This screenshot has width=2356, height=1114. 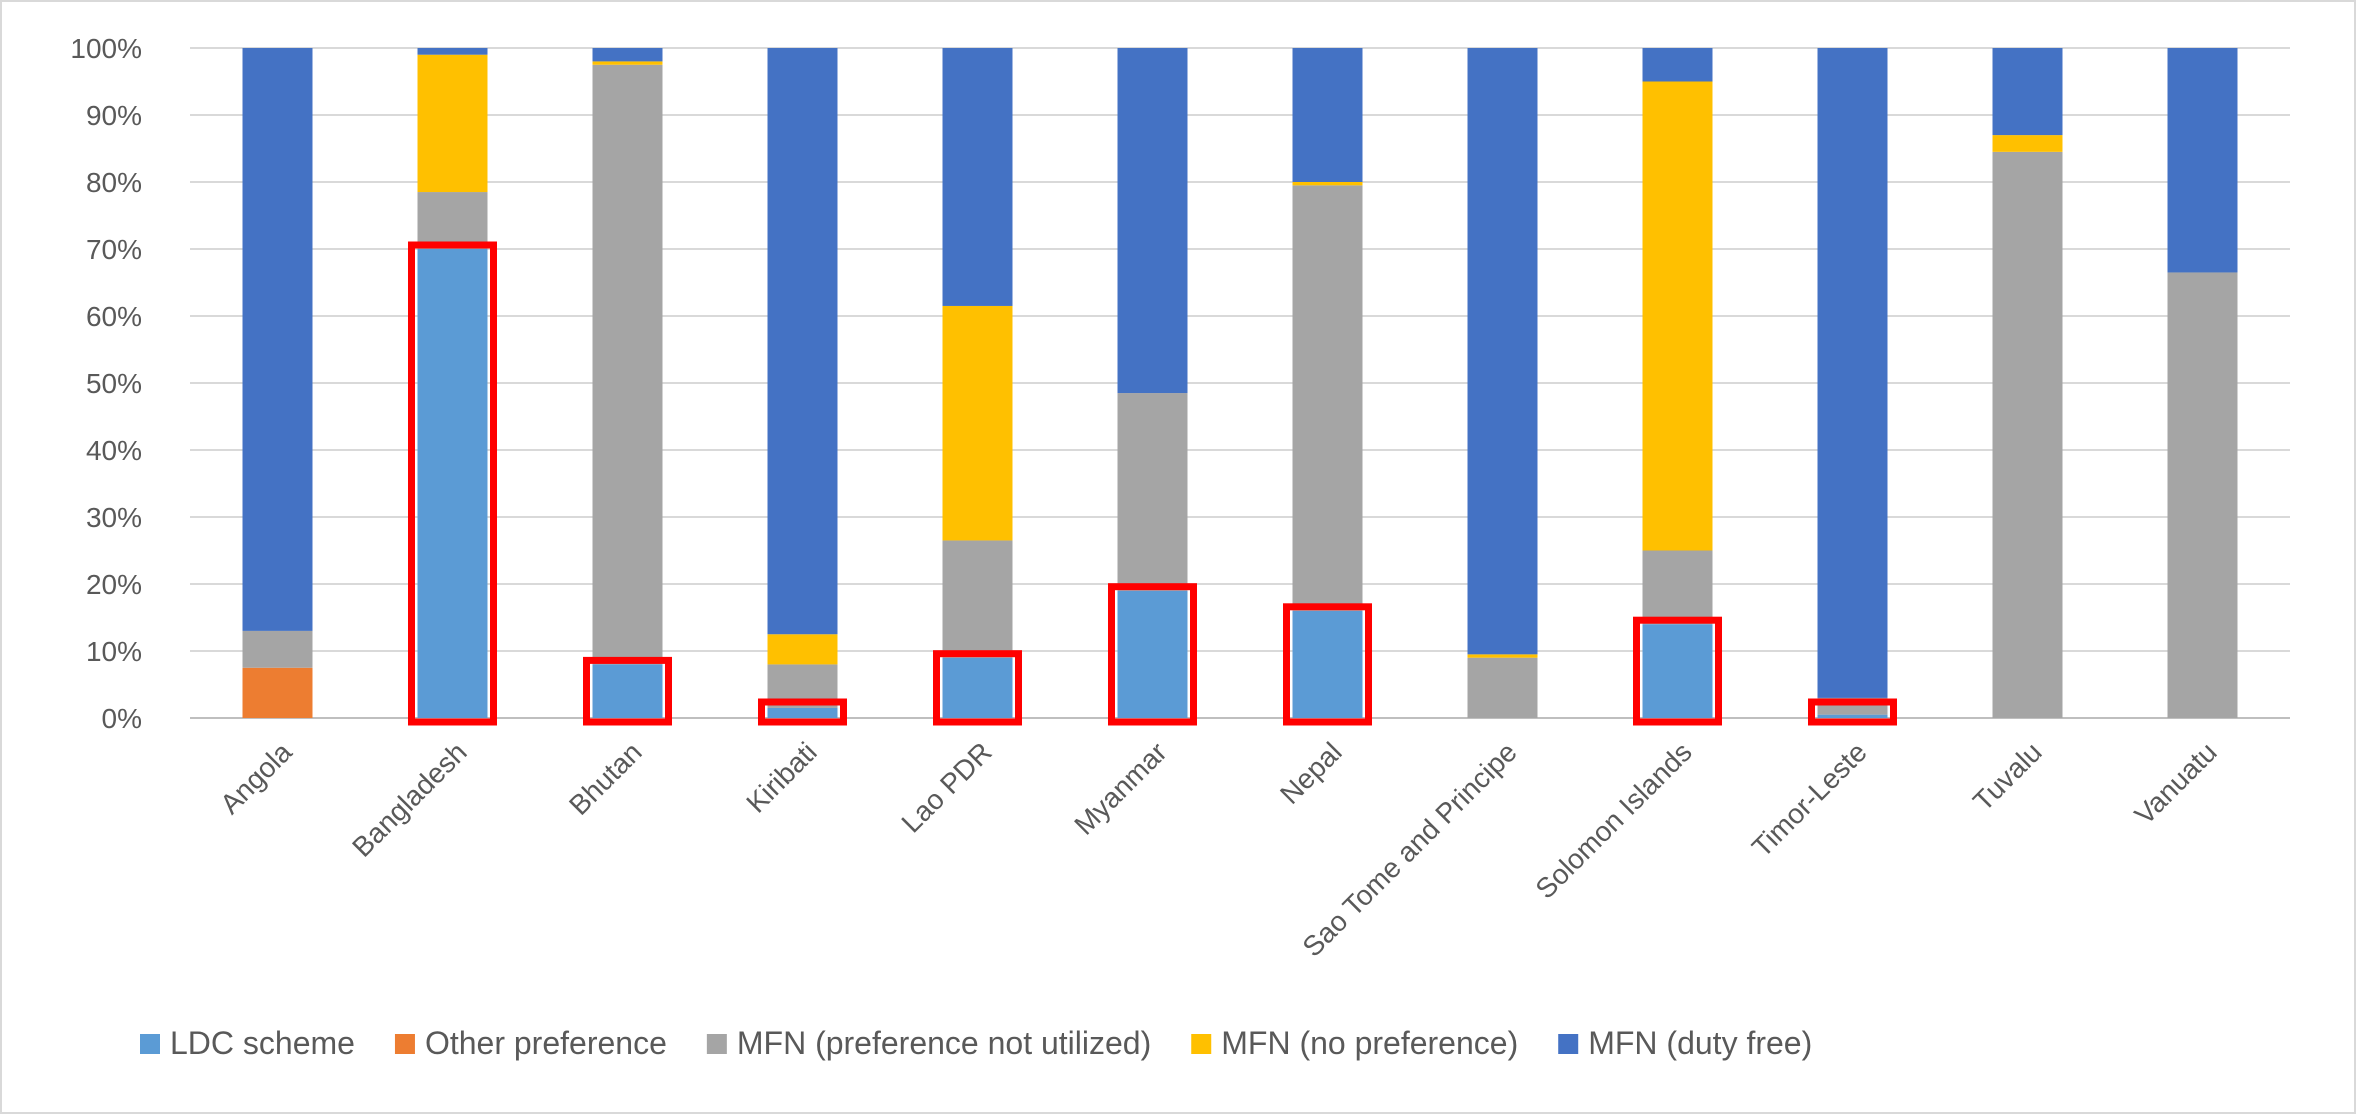 What do you see at coordinates (1700, 1043) in the screenshot?
I see `legend-label: MFN (duty free)` at bounding box center [1700, 1043].